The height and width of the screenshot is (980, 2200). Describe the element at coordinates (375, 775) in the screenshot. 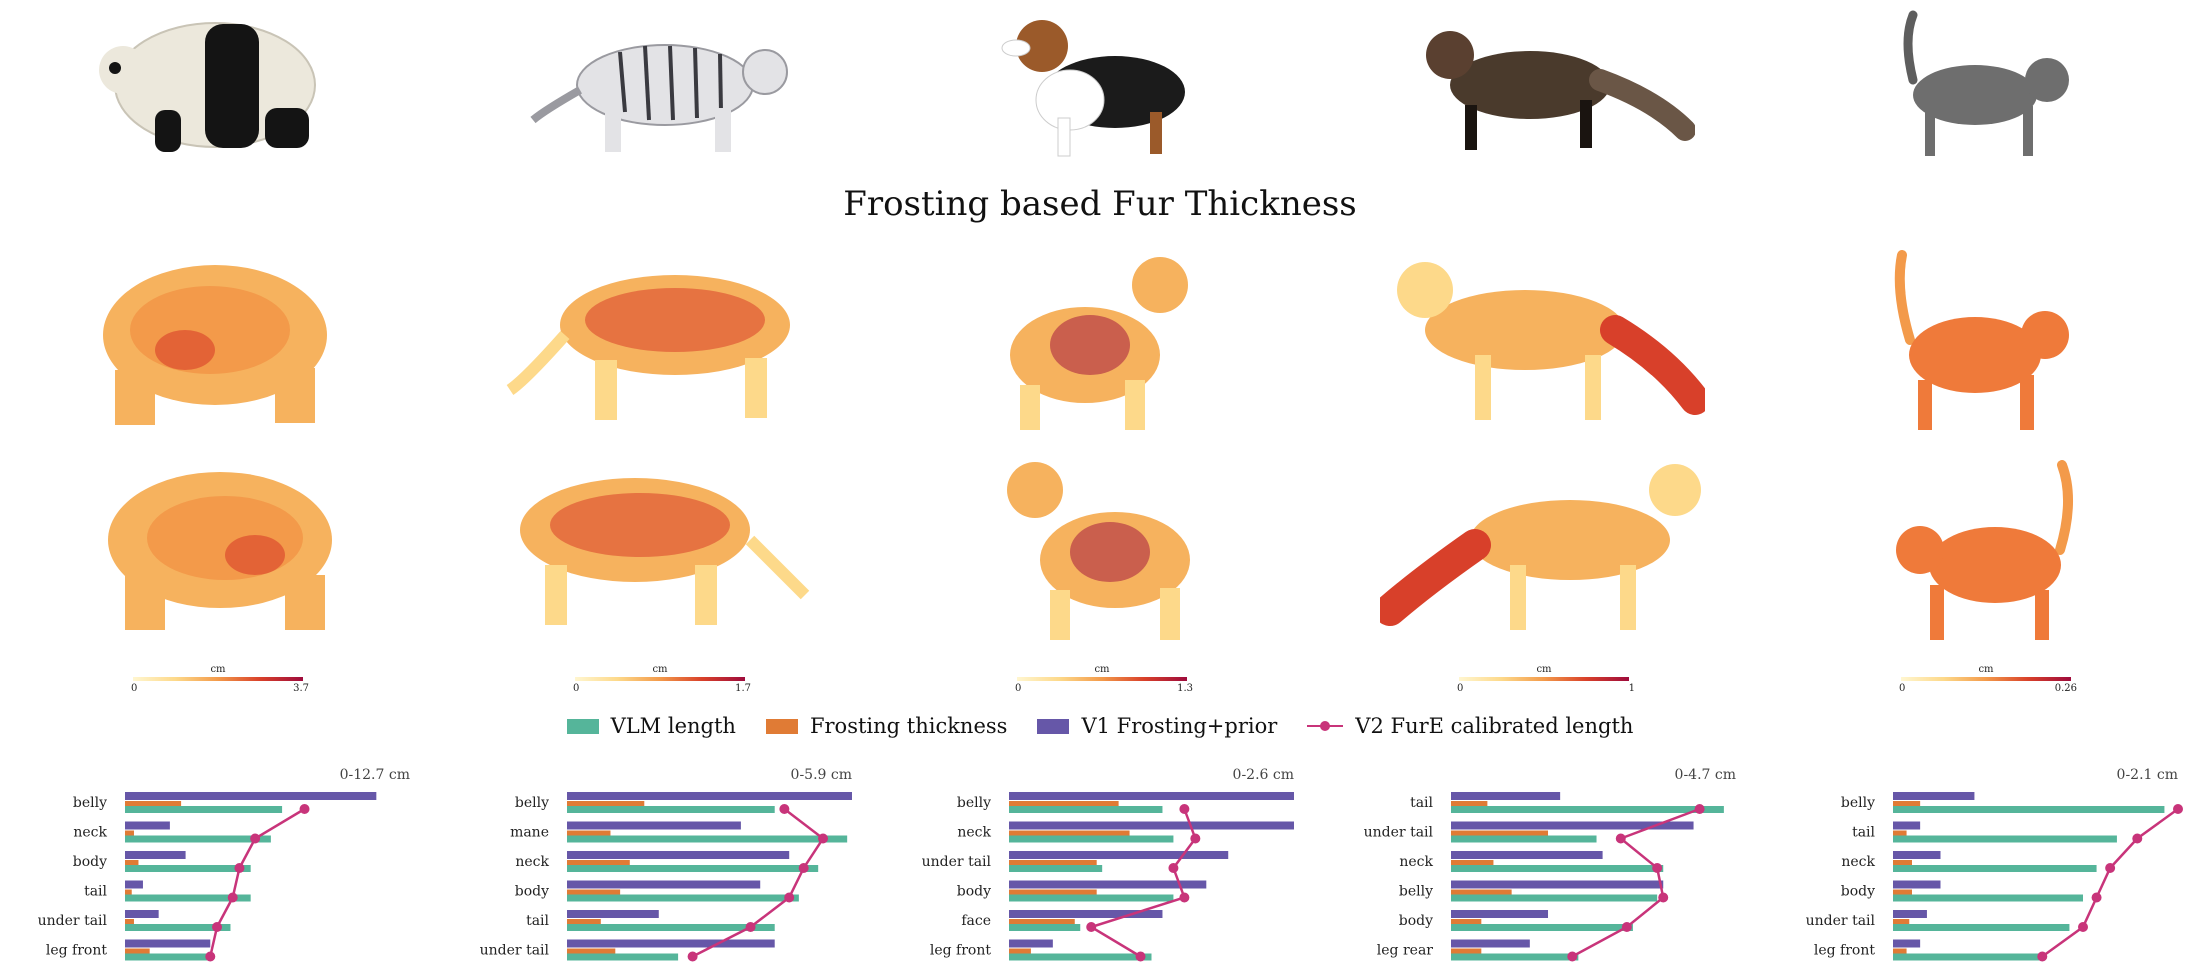

I see `panel-range-label: 0-12.7 cm` at that location.